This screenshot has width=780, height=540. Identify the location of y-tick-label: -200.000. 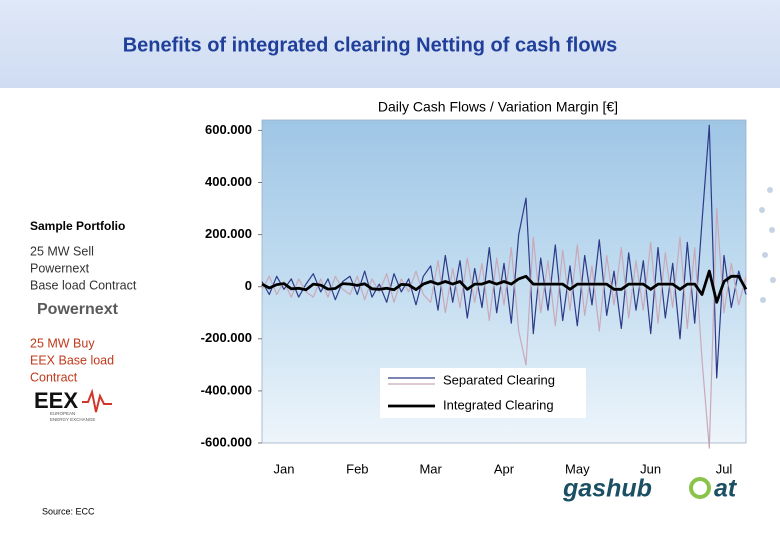
(226, 337).